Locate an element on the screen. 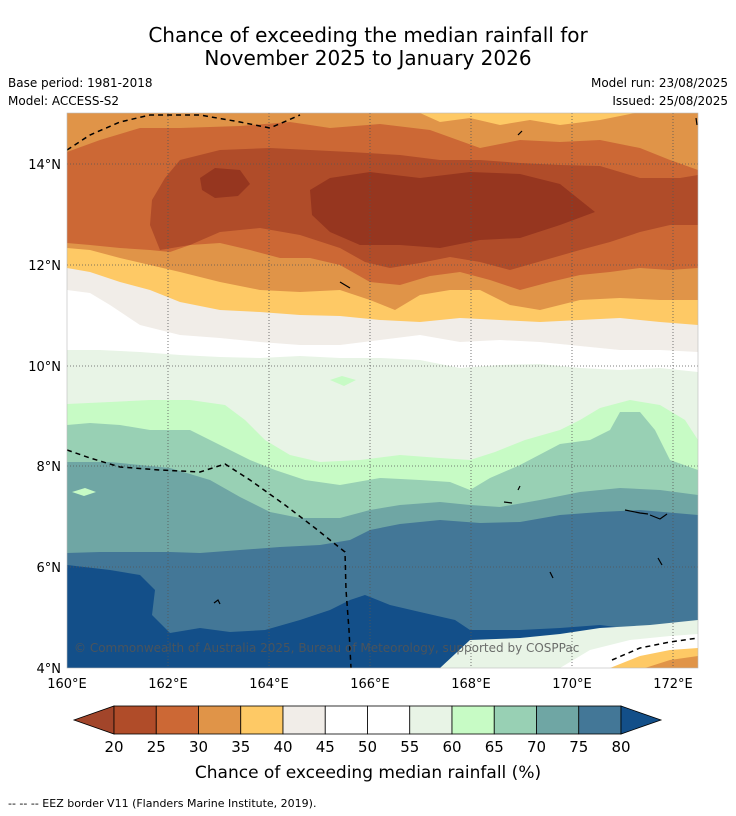 This screenshot has width=736, height=816. band-lt20 is located at coordinates (452, 210).